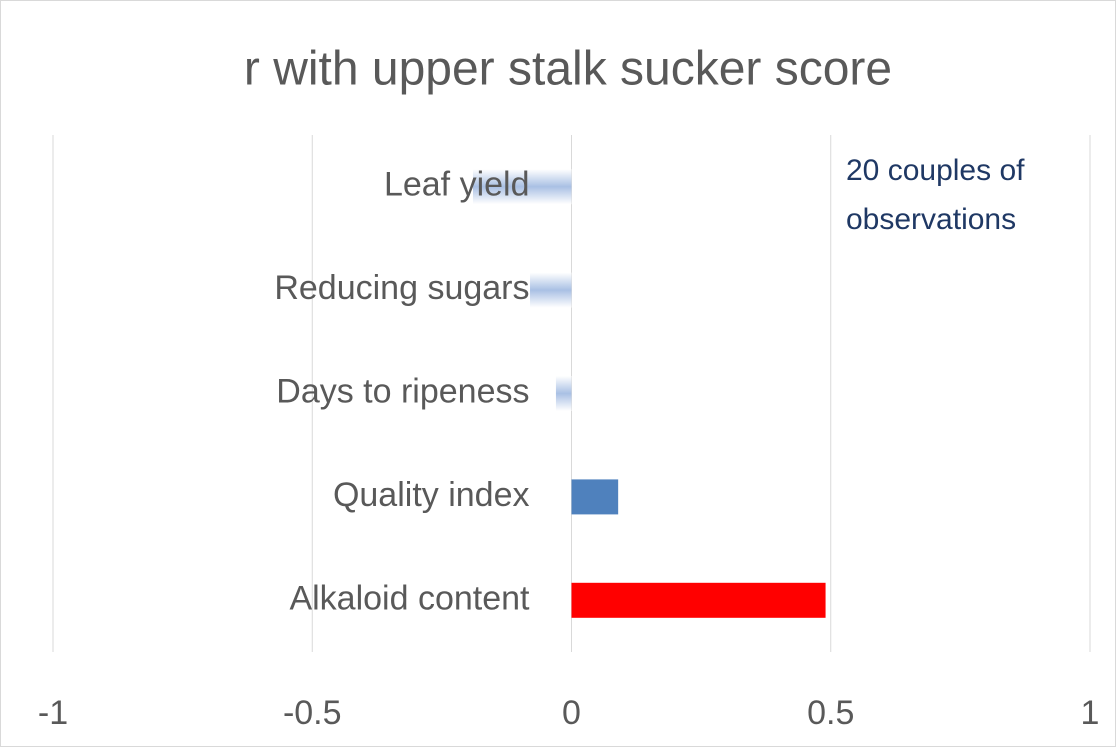  What do you see at coordinates (568, 69) in the screenshot?
I see `chart-title: r with upper stalk sucker score` at bounding box center [568, 69].